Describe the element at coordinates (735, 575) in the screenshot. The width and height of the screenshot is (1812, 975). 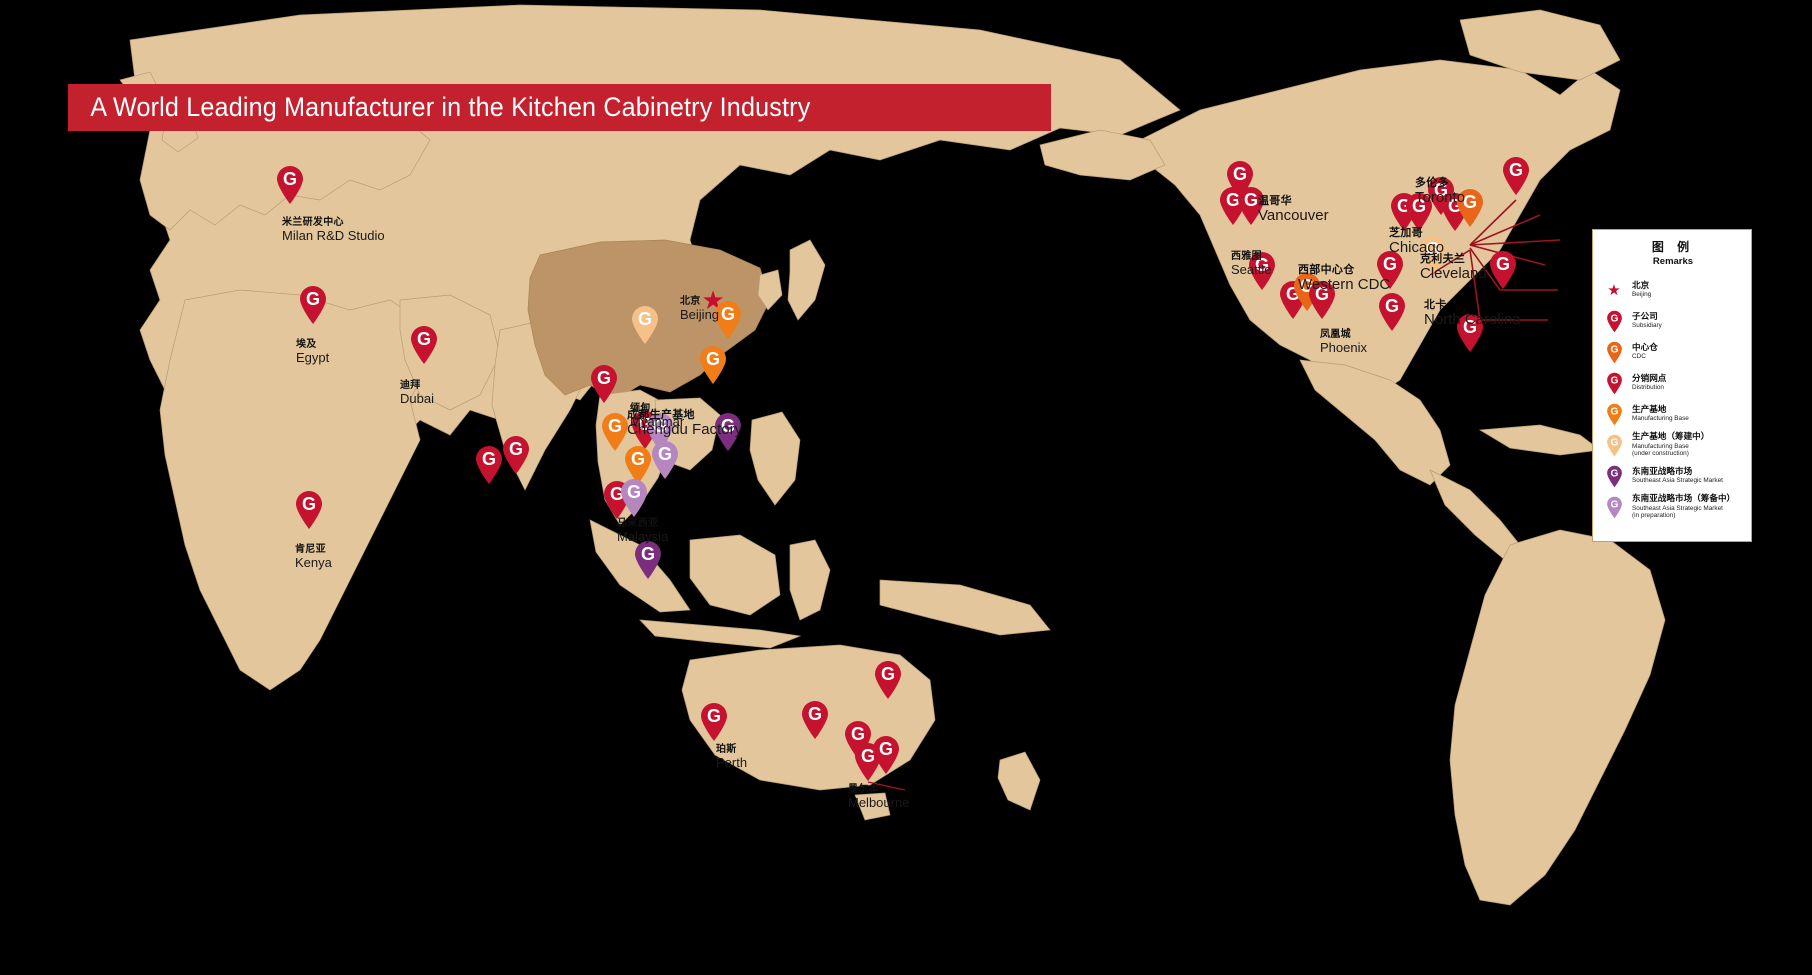
I see `landmass-borneo` at that location.